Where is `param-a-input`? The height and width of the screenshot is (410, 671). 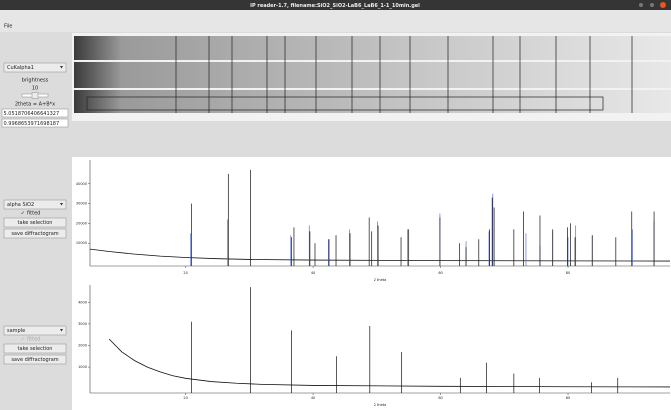 param-a-input is located at coordinates (35, 113).